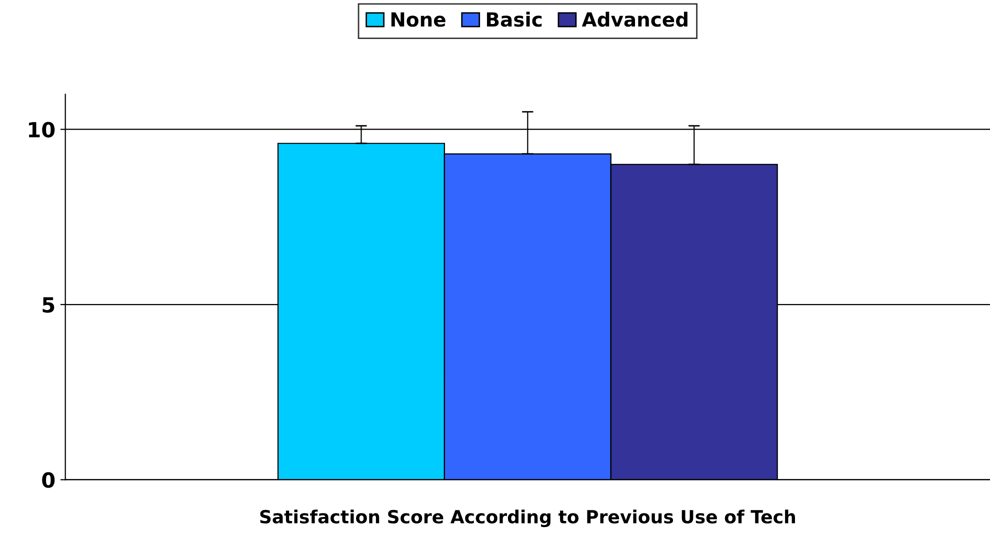 The width and height of the screenshot is (990, 539). I want to click on legend-label: Basic, so click(514, 19).